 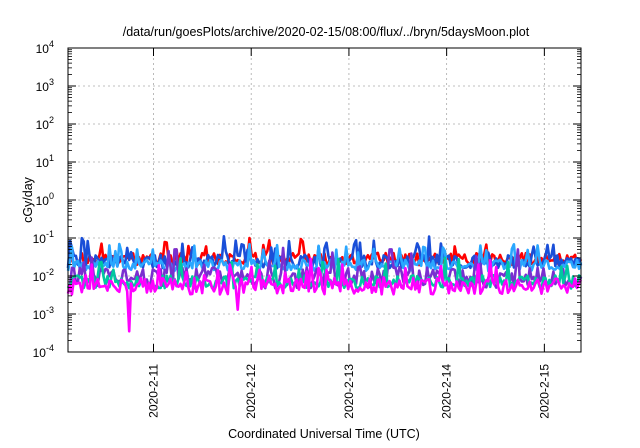 I want to click on x-tick-label: 2020-2-13, so click(x=349, y=391).